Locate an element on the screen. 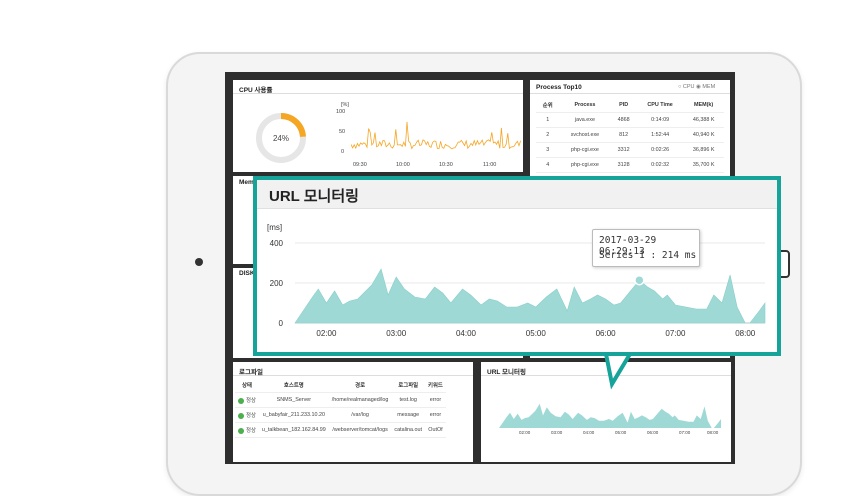 The image size is (850, 496). col-logfile: 로그파일 is located at coordinates (408, 385).